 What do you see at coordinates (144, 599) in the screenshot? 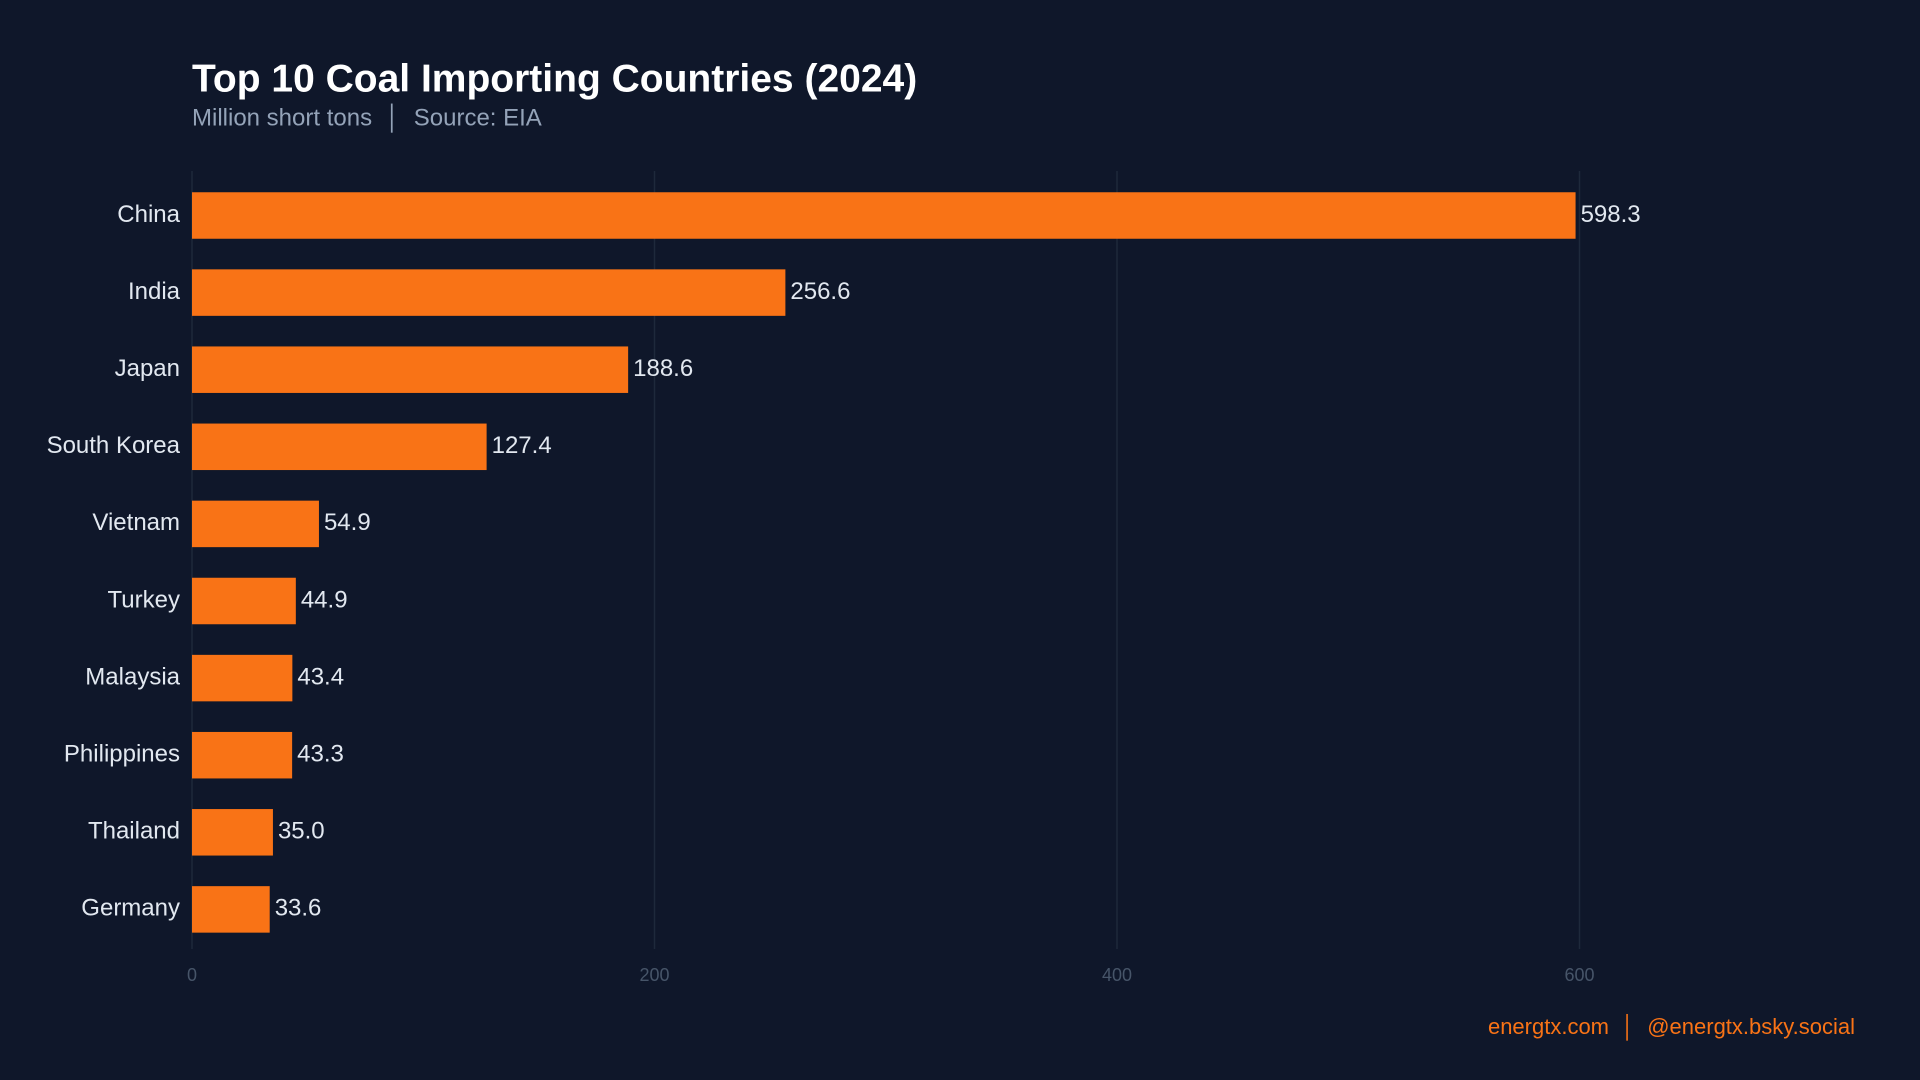
I see `y-tick-label: Turkey` at bounding box center [144, 599].